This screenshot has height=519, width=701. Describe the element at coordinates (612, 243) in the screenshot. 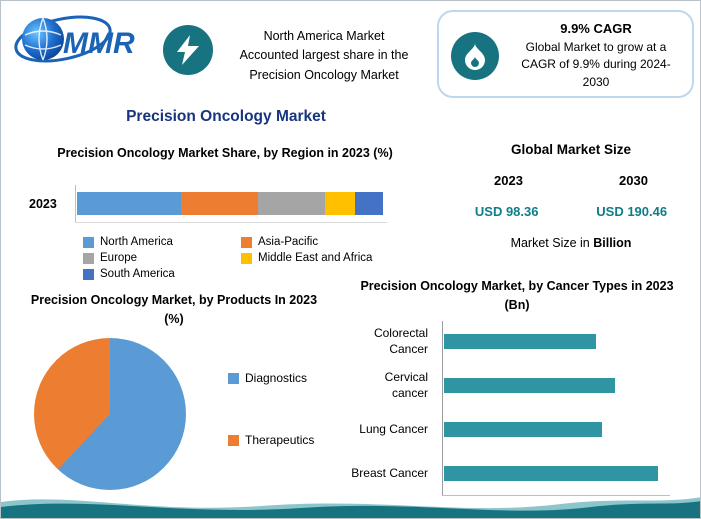

I see `market-size-note-unit: Billion` at that location.